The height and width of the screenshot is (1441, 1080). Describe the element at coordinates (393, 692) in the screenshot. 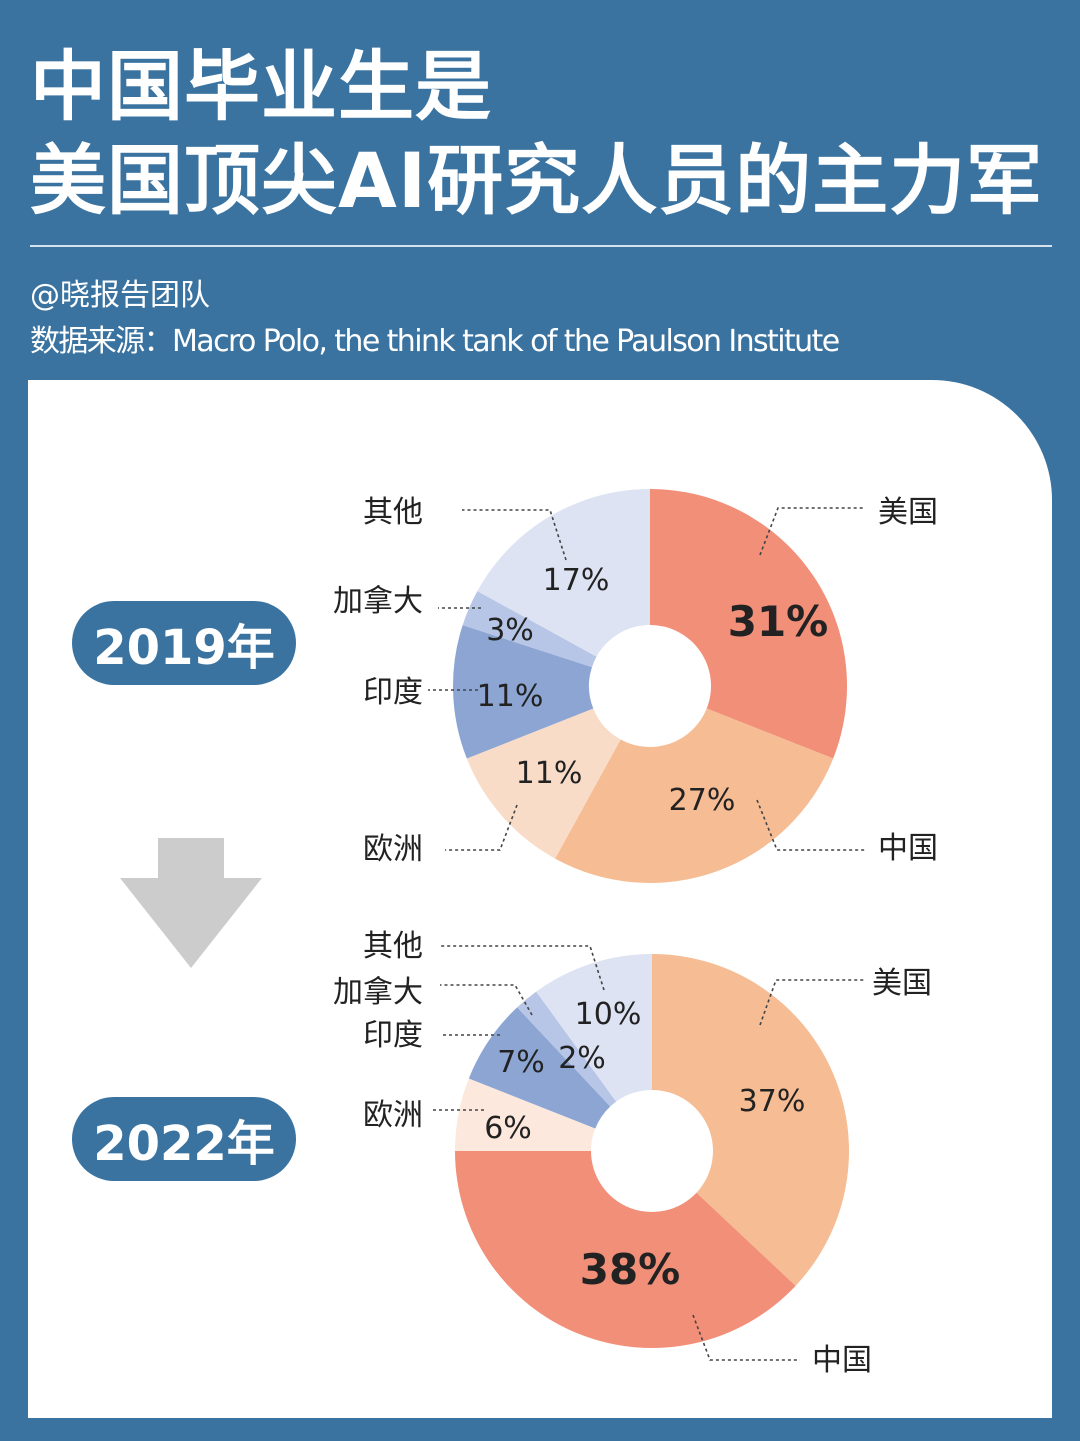

I see `cat-2019-india: 印度` at that location.